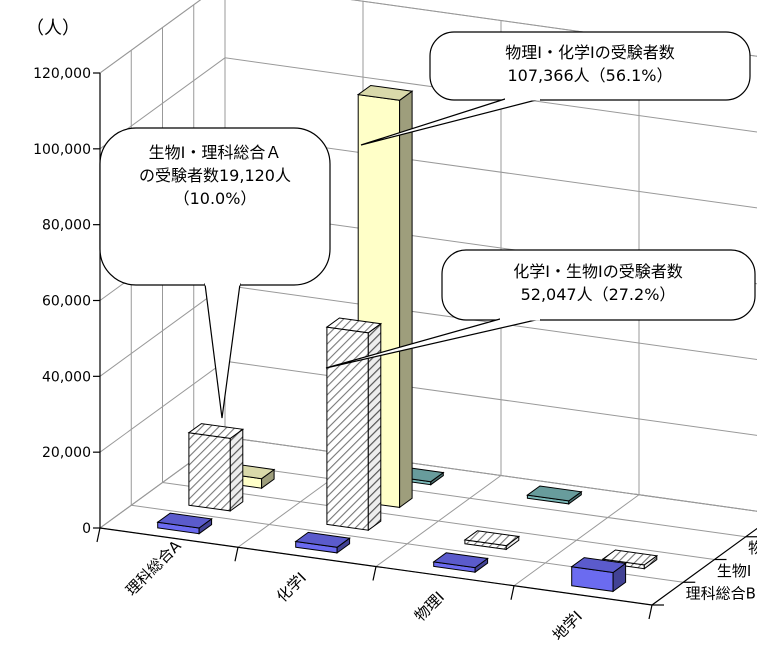 The width and height of the screenshot is (757, 648). Describe the element at coordinates (53, 28) in the screenshot. I see `unit-label: （人）` at that location.